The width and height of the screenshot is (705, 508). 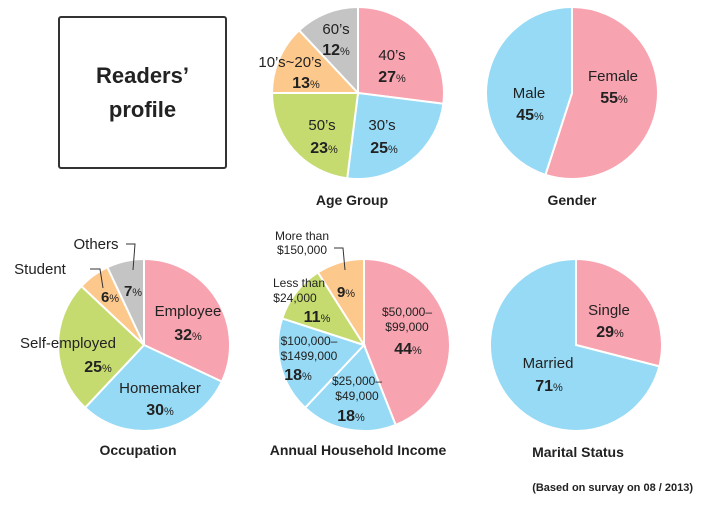 What do you see at coordinates (160, 410) in the screenshot?
I see `occ-pct-homemaker: 30%` at bounding box center [160, 410].